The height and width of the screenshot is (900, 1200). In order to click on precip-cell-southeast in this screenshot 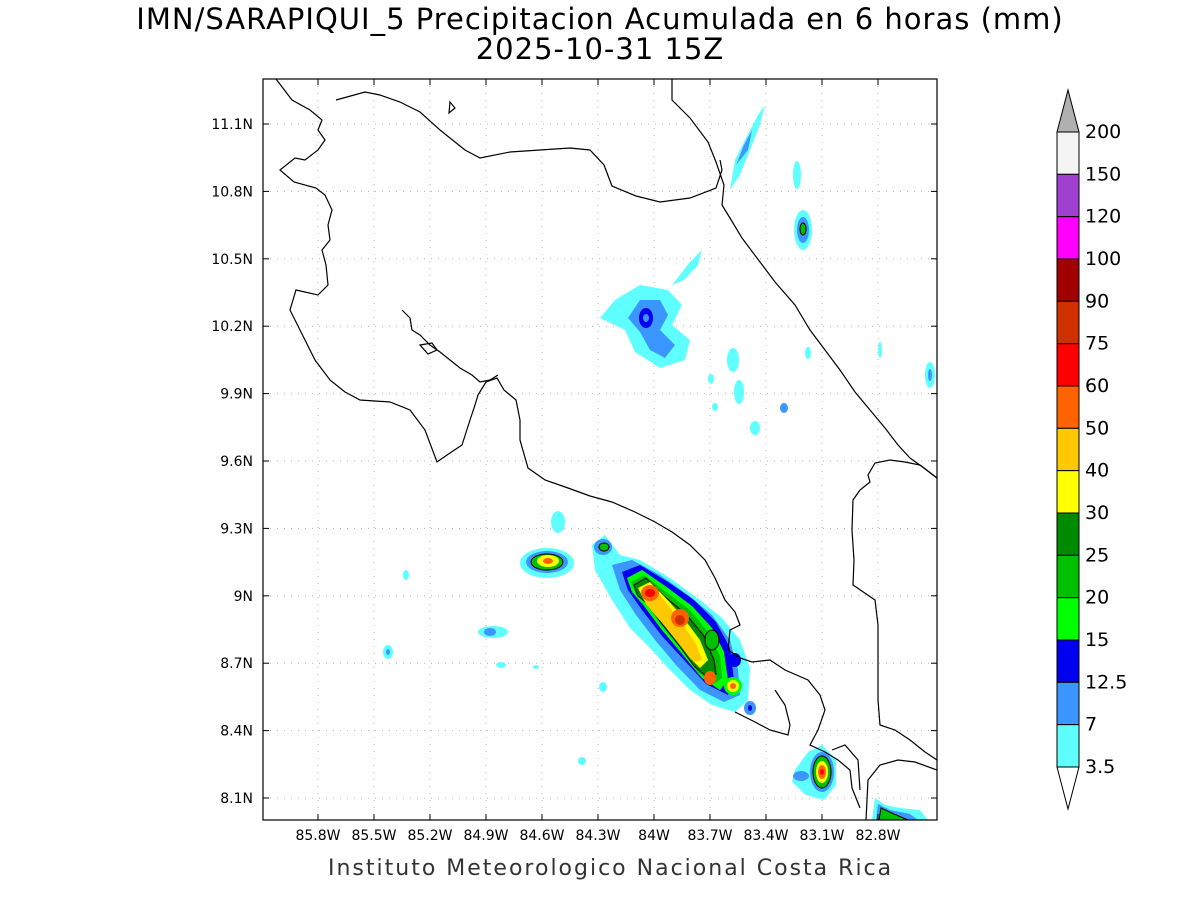, I will do `click(860, 782)`.